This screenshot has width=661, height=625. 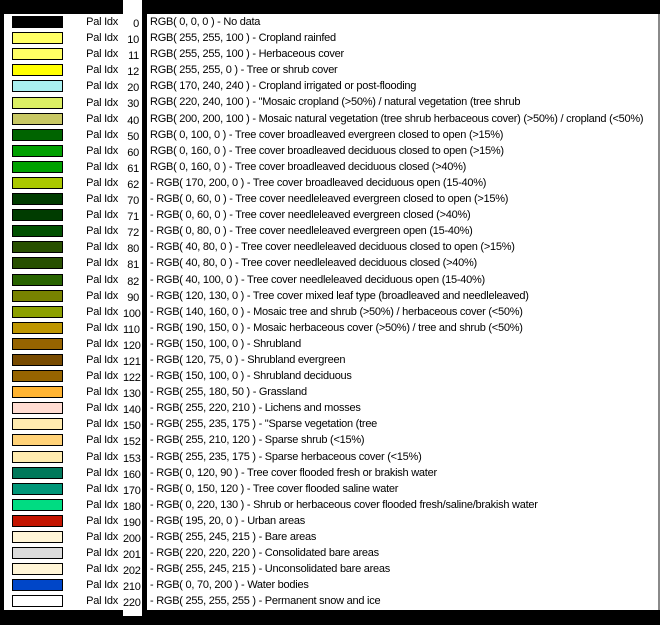 What do you see at coordinates (233, 537) in the screenshot?
I see `palette-row-description: - RGB( 255, 245, 215 ) - Bare areas` at bounding box center [233, 537].